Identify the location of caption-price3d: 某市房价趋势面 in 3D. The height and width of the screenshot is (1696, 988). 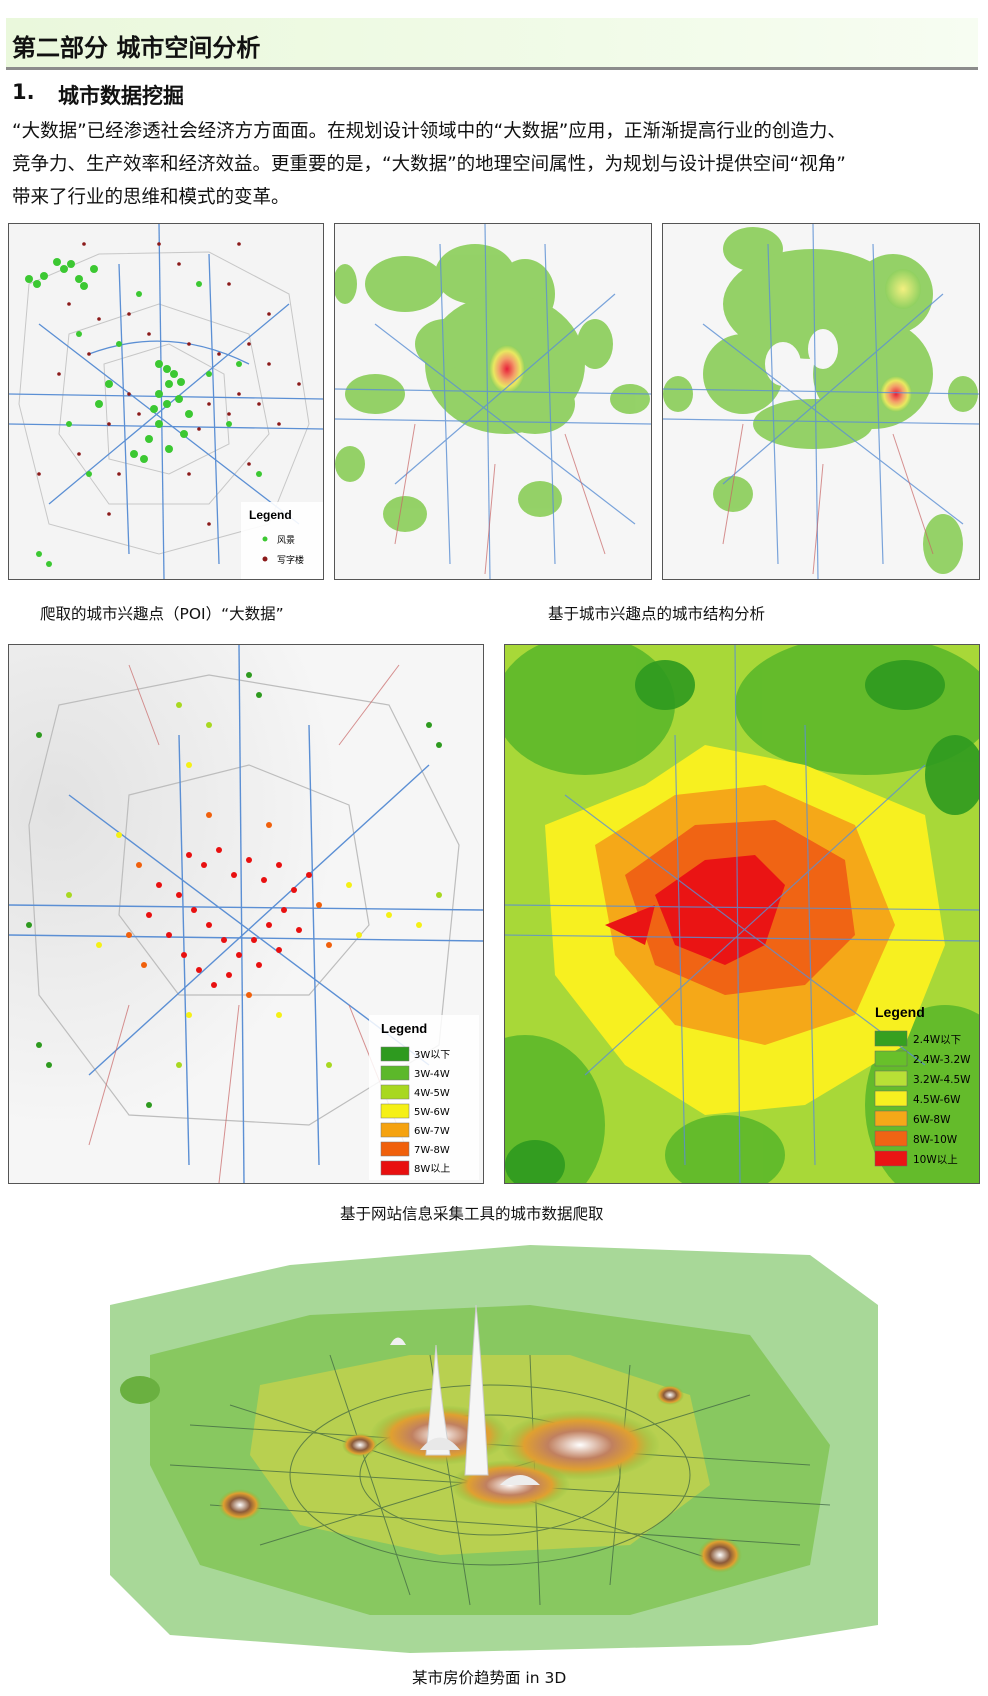
(489, 1678).